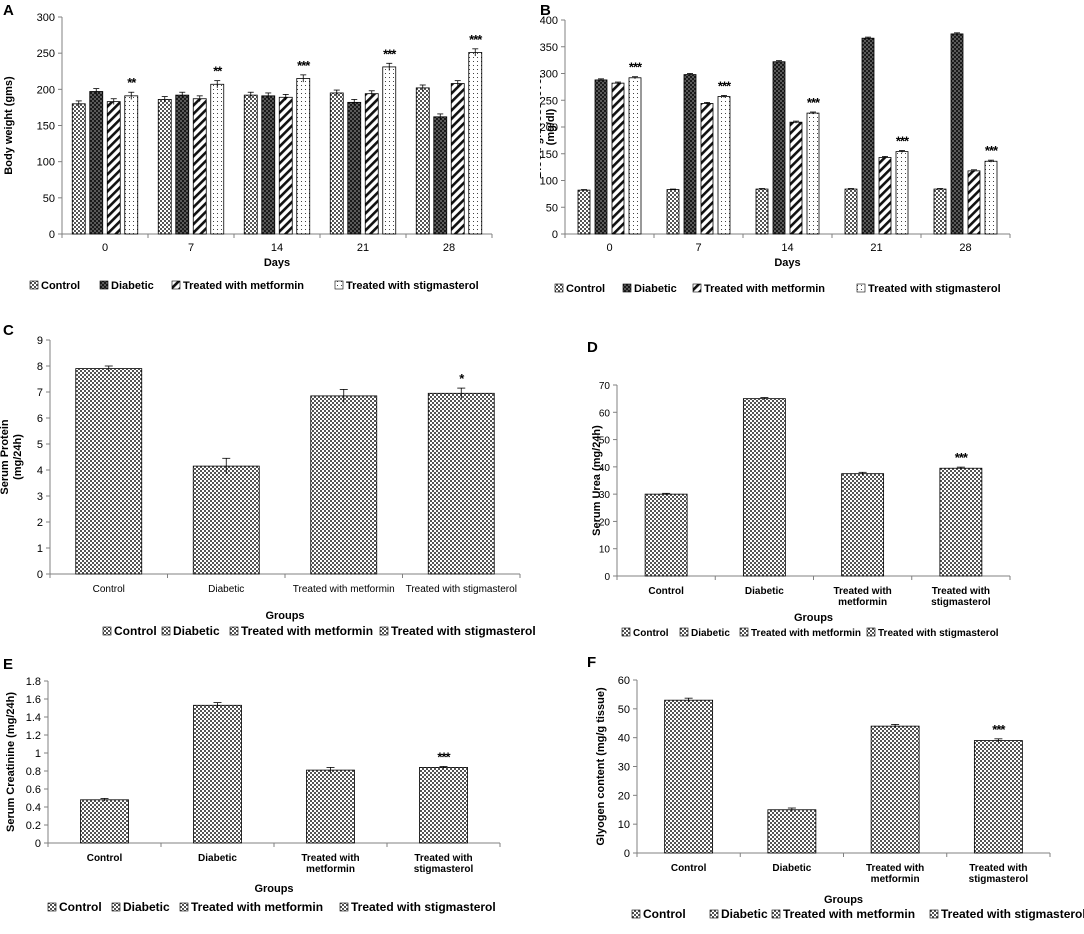 The image size is (1084, 934). I want to click on y-tick-label-a: 0, so click(52, 235).